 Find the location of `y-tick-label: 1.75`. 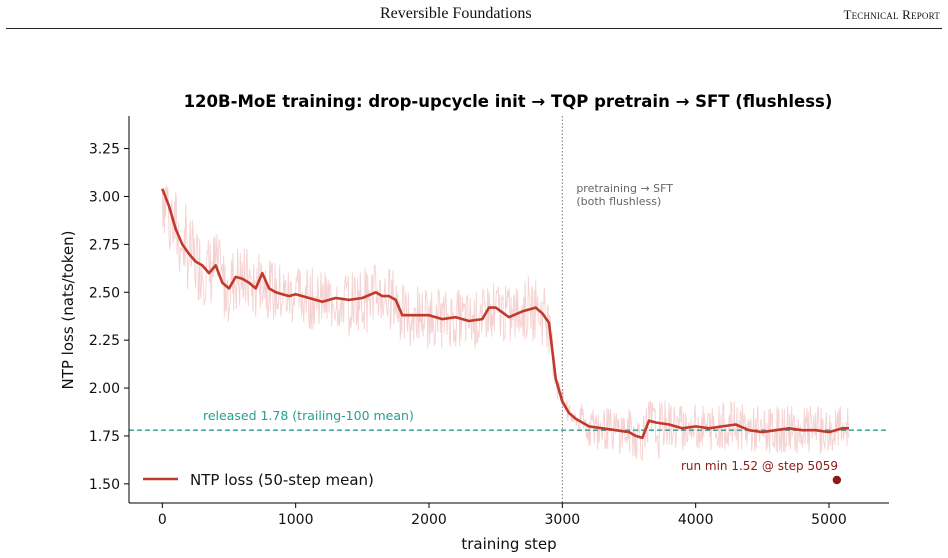

y-tick-label: 1.75 is located at coordinates (104, 437).